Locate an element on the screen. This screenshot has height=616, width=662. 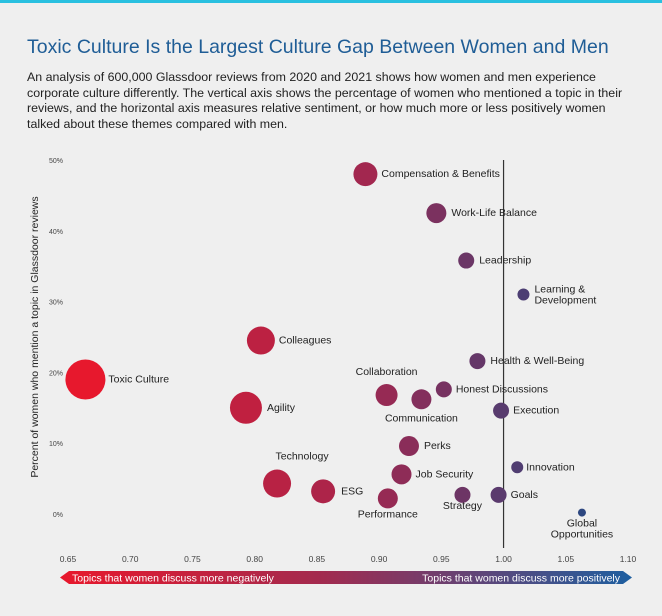
bubble-label: Performance is located at coordinates (388, 514).